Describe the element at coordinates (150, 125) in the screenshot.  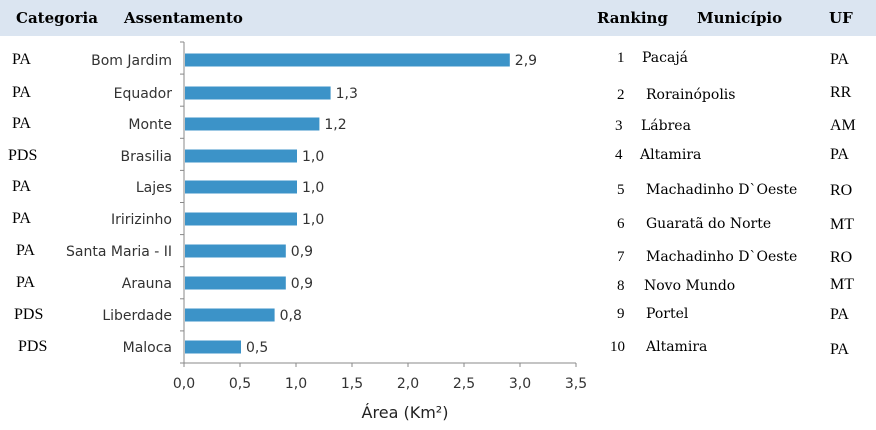
I see `category-label: Monte` at that location.